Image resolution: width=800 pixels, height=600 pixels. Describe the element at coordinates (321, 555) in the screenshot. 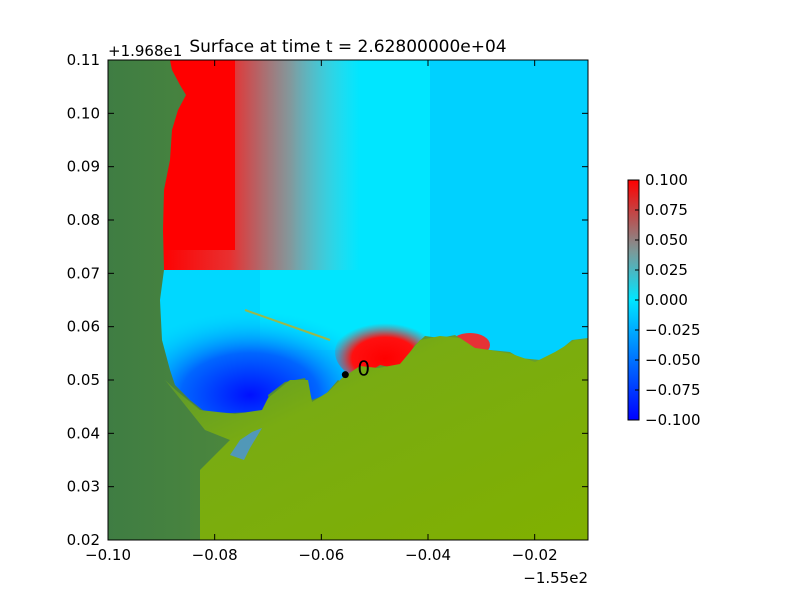

I see `x-tick-label: −0.06` at that location.